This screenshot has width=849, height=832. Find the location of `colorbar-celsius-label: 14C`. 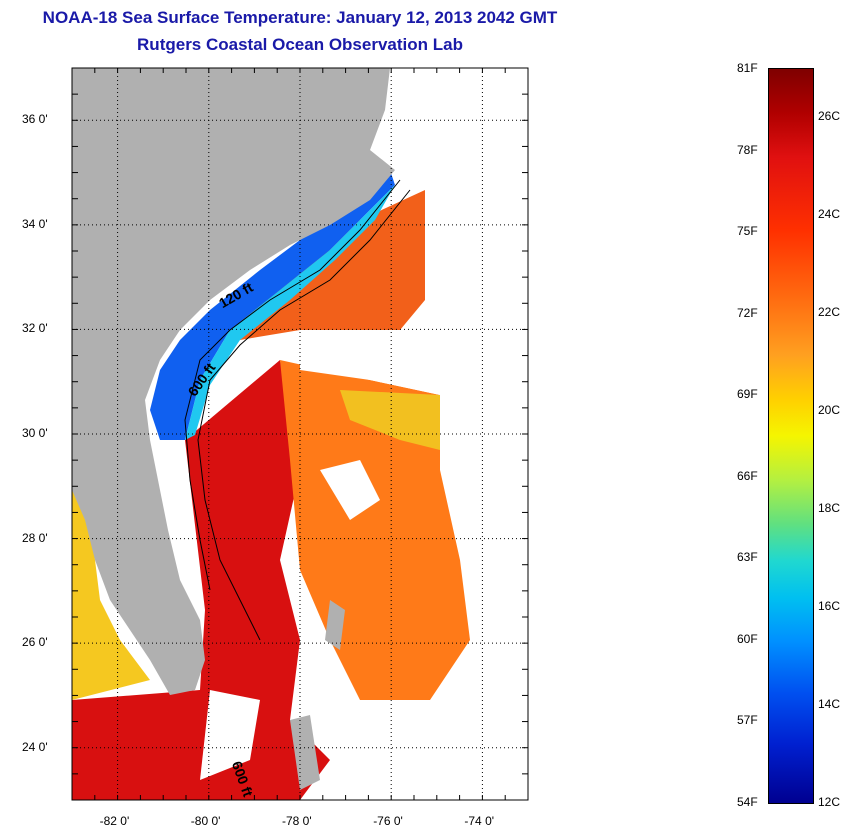

colorbar-celsius-label: 14C is located at coordinates (829, 704).